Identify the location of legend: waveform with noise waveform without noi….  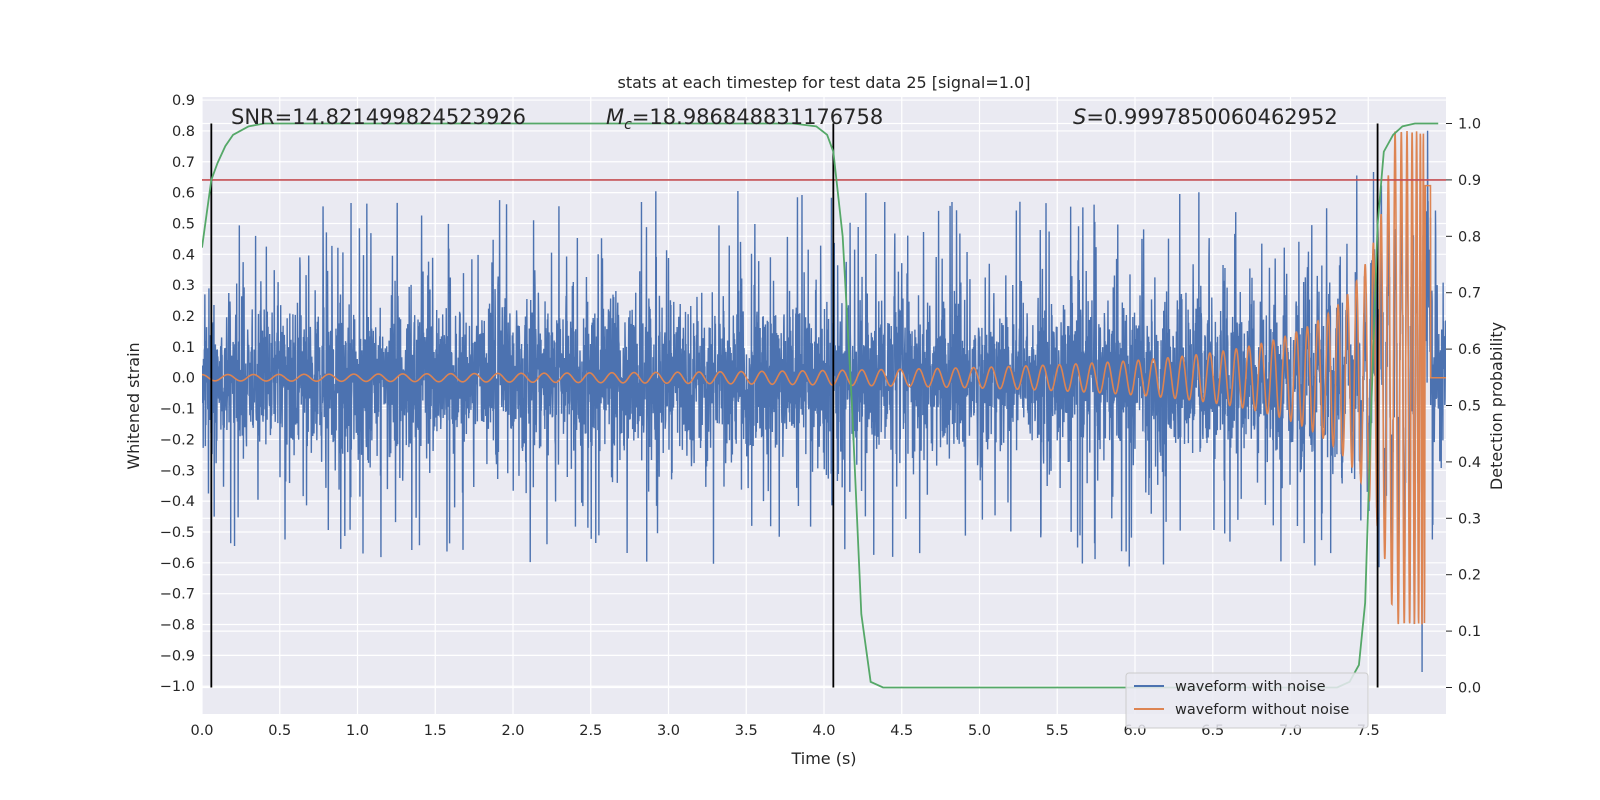
(1247, 700).